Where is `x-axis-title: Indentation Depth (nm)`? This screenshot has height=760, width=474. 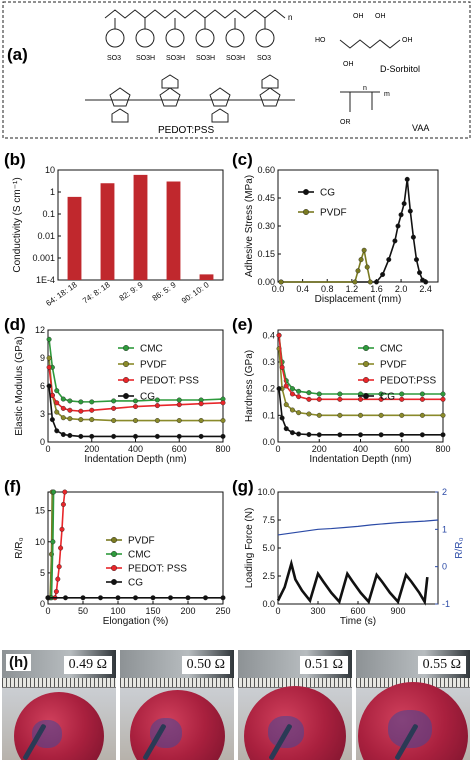 x-axis-title: Indentation Depth (nm) is located at coordinates (135, 459).